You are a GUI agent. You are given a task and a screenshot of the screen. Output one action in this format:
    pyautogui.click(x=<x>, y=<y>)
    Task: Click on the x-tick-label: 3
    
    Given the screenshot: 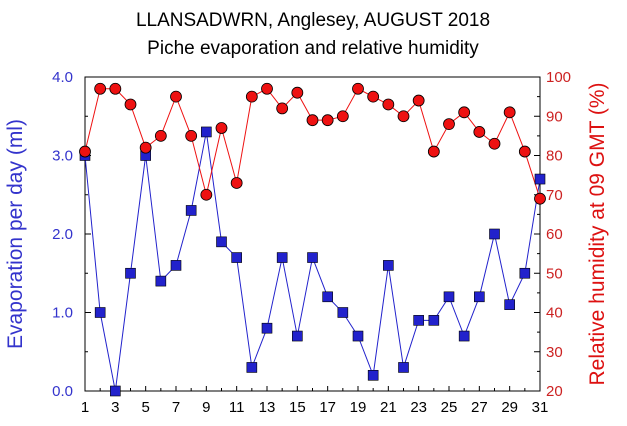 What is the action you would take?
    pyautogui.click(x=115, y=407)
    